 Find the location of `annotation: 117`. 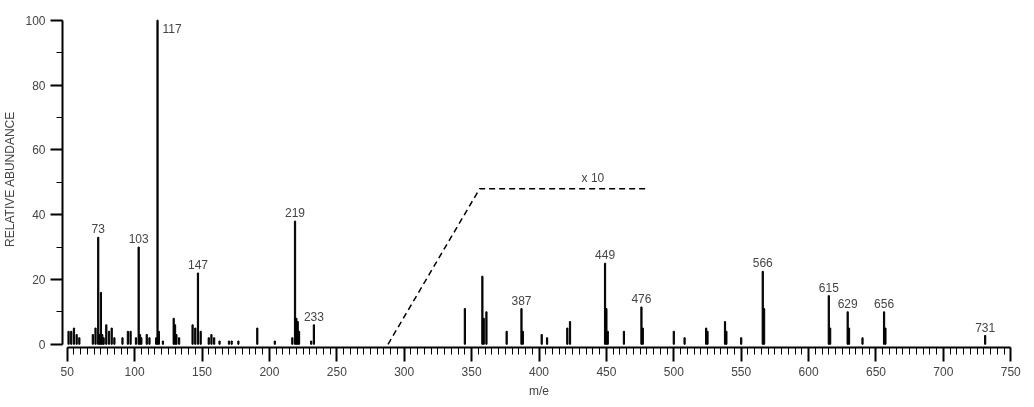

annotation: 117 is located at coordinates (172, 29).